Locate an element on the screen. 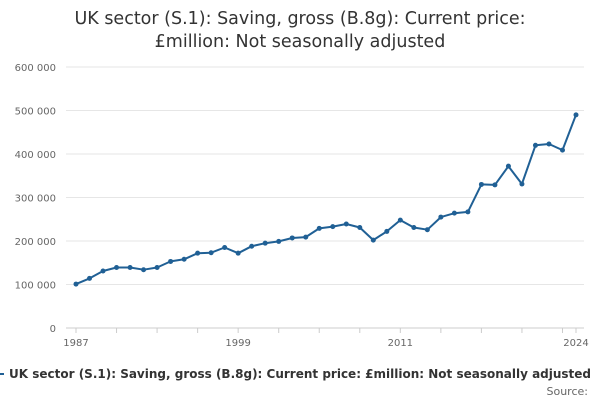 Image resolution: width=600 pixels, height=400 pixels. chart-title-line-2: £million: Not seasonally adjusted is located at coordinates (300, 42).